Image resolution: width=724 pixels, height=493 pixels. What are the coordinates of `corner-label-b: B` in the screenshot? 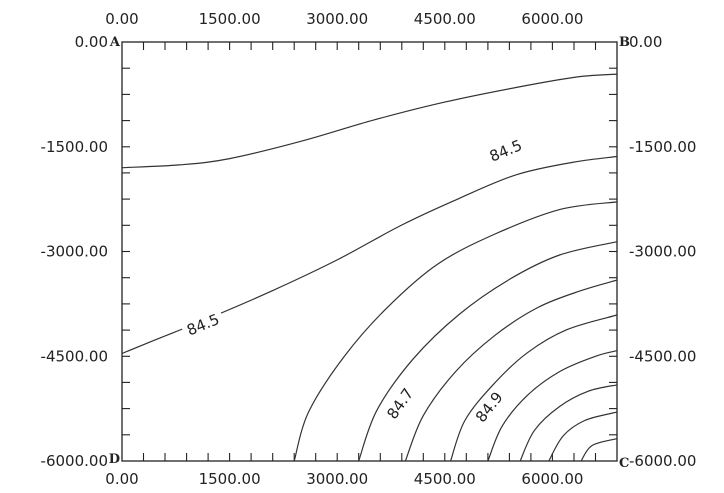 It's located at (624, 42).